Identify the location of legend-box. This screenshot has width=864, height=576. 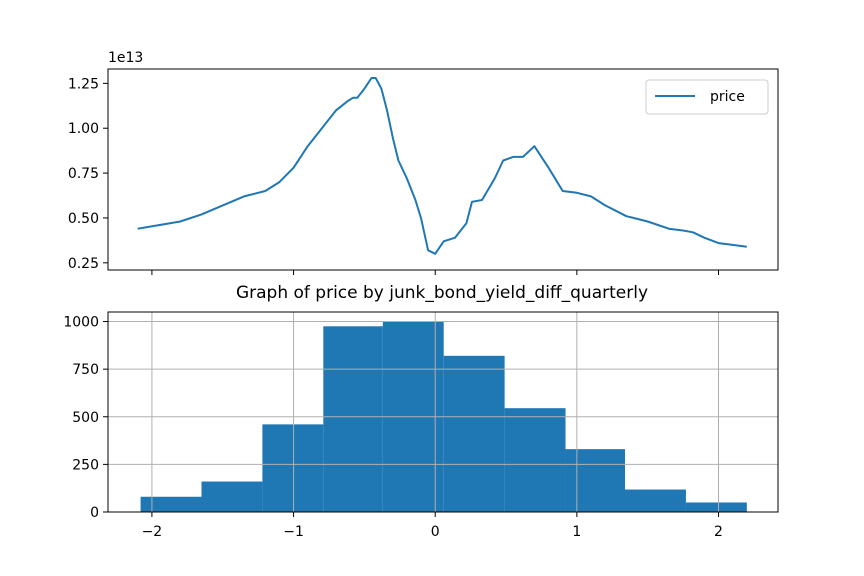
(707, 97).